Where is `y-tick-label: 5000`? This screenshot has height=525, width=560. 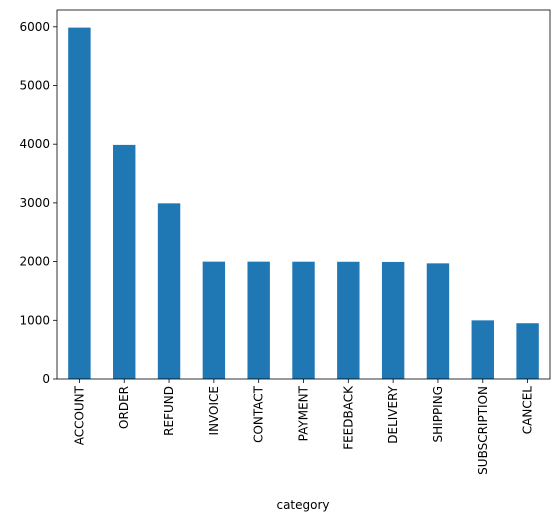
y-tick-label: 5000 is located at coordinates (34, 85).